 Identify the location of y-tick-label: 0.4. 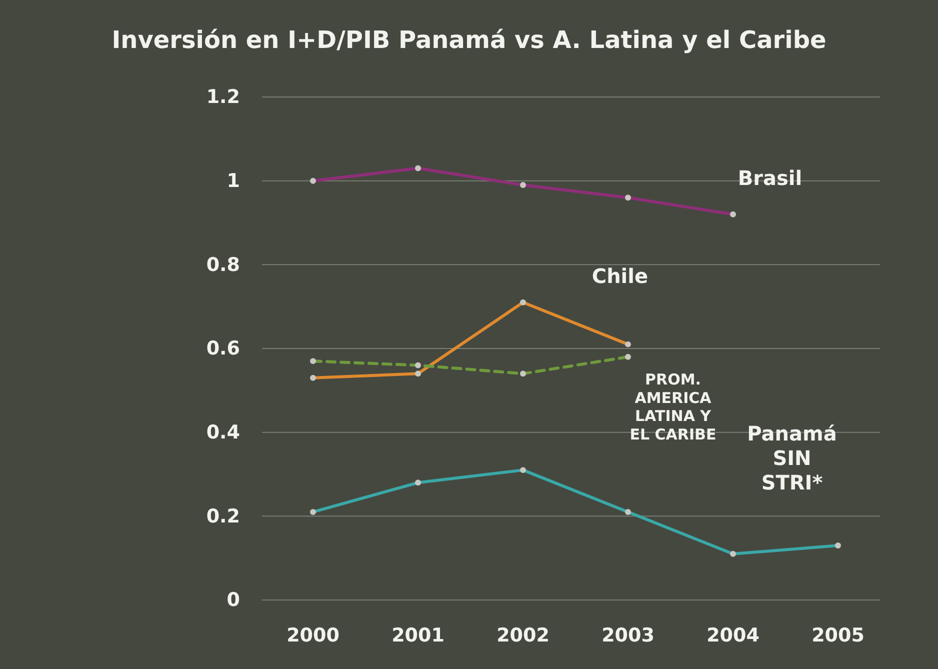
(223, 432).